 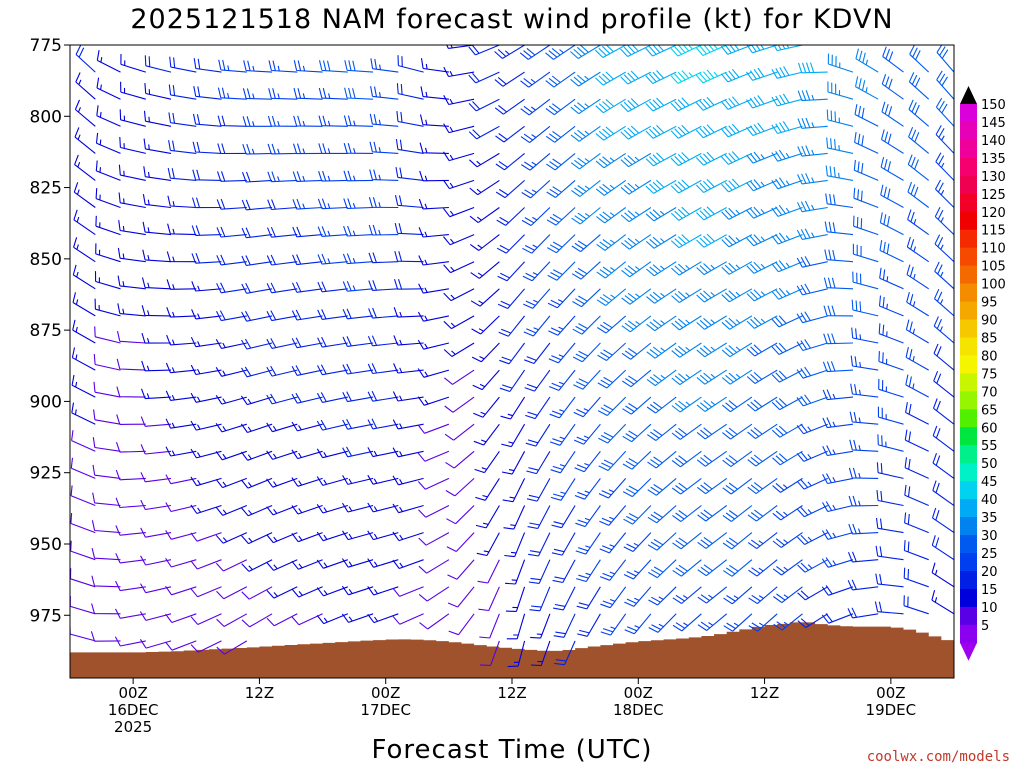 I want to click on x-tick-label: 17DEC, so click(x=385, y=710).